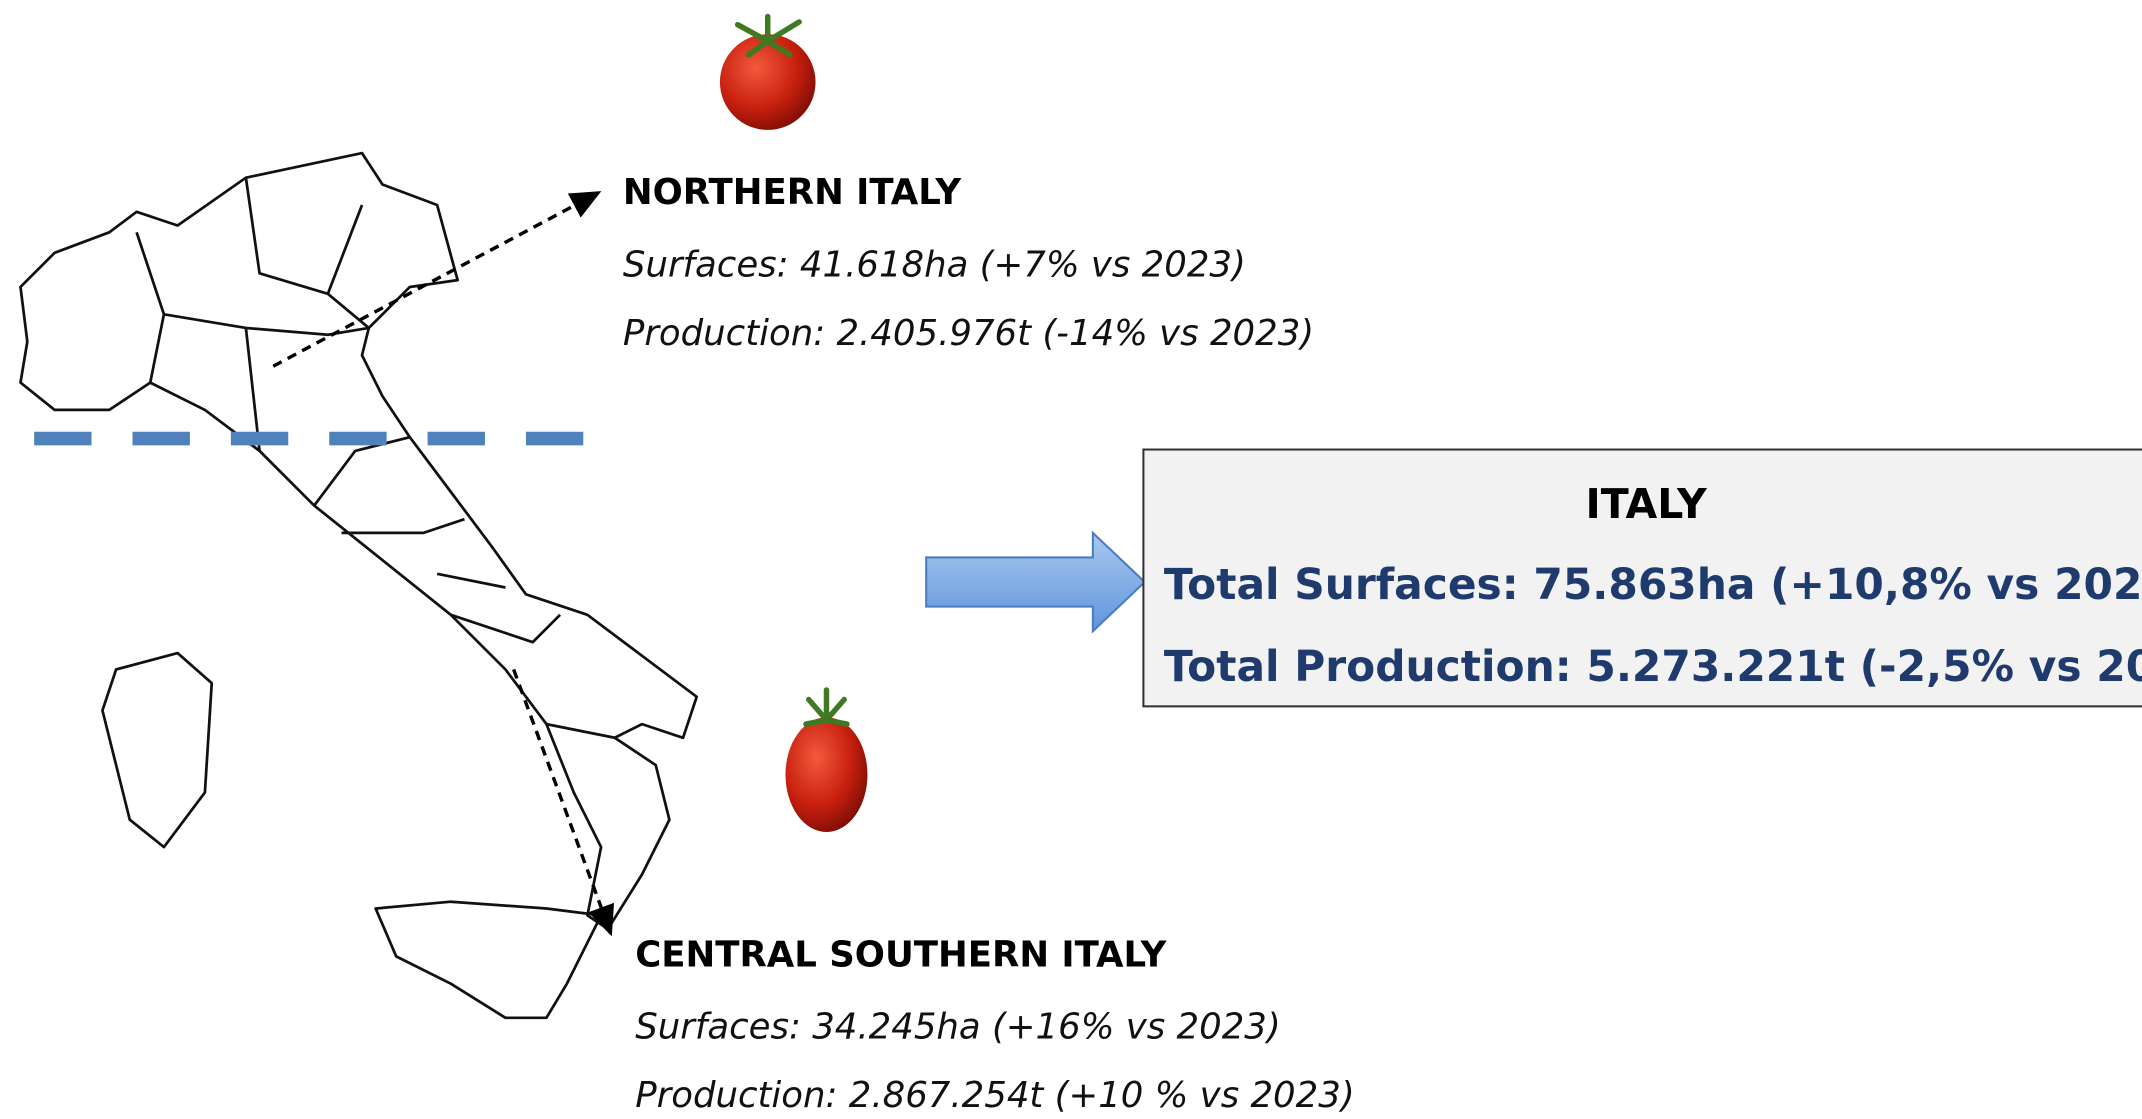 The image size is (2142, 1119). What do you see at coordinates (563, 802) in the screenshot?
I see `south-pointer` at bounding box center [563, 802].